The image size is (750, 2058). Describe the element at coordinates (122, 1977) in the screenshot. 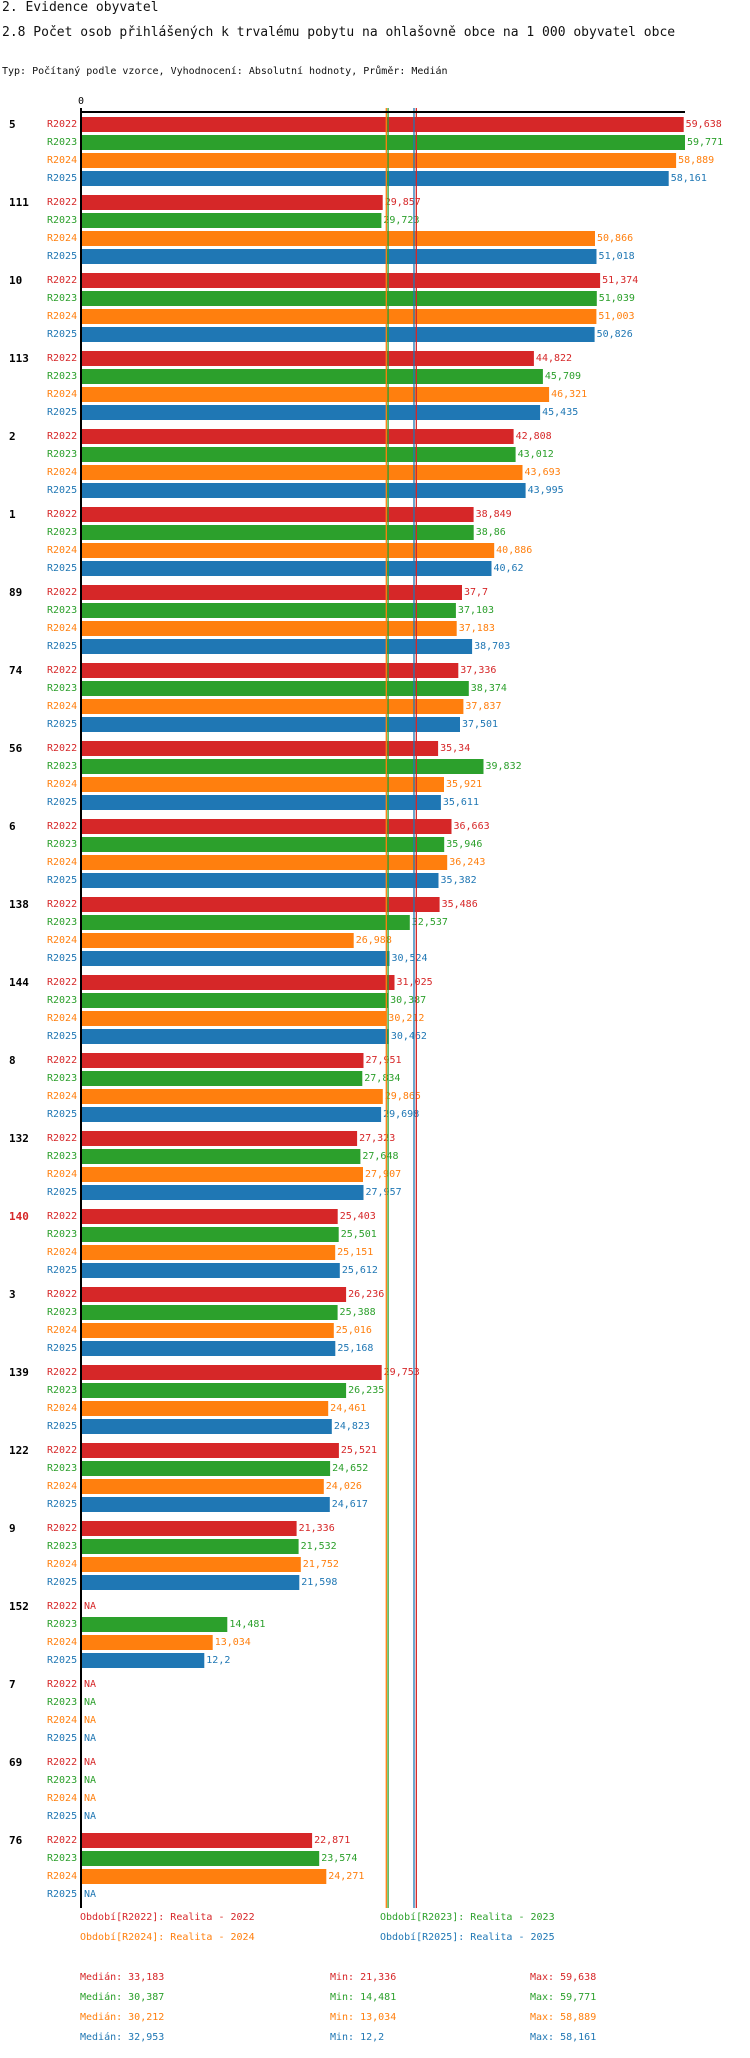

I see `stat-median: Medián: 33,183` at that location.